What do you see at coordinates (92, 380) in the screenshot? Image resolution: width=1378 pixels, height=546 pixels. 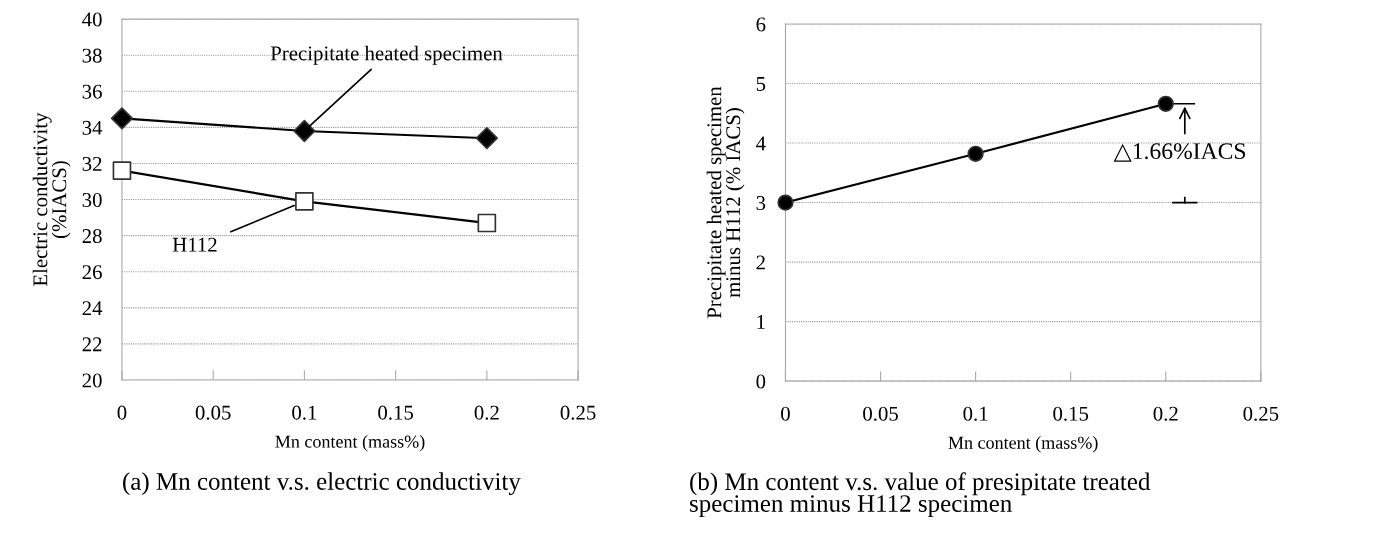 I see `y-tick-label: 20` at bounding box center [92, 380].